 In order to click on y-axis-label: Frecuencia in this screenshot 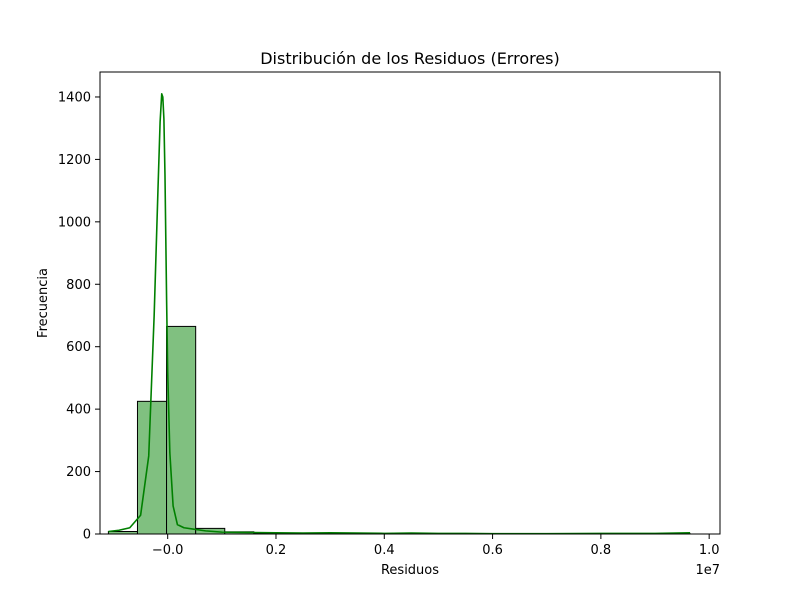, I will do `click(43, 303)`.